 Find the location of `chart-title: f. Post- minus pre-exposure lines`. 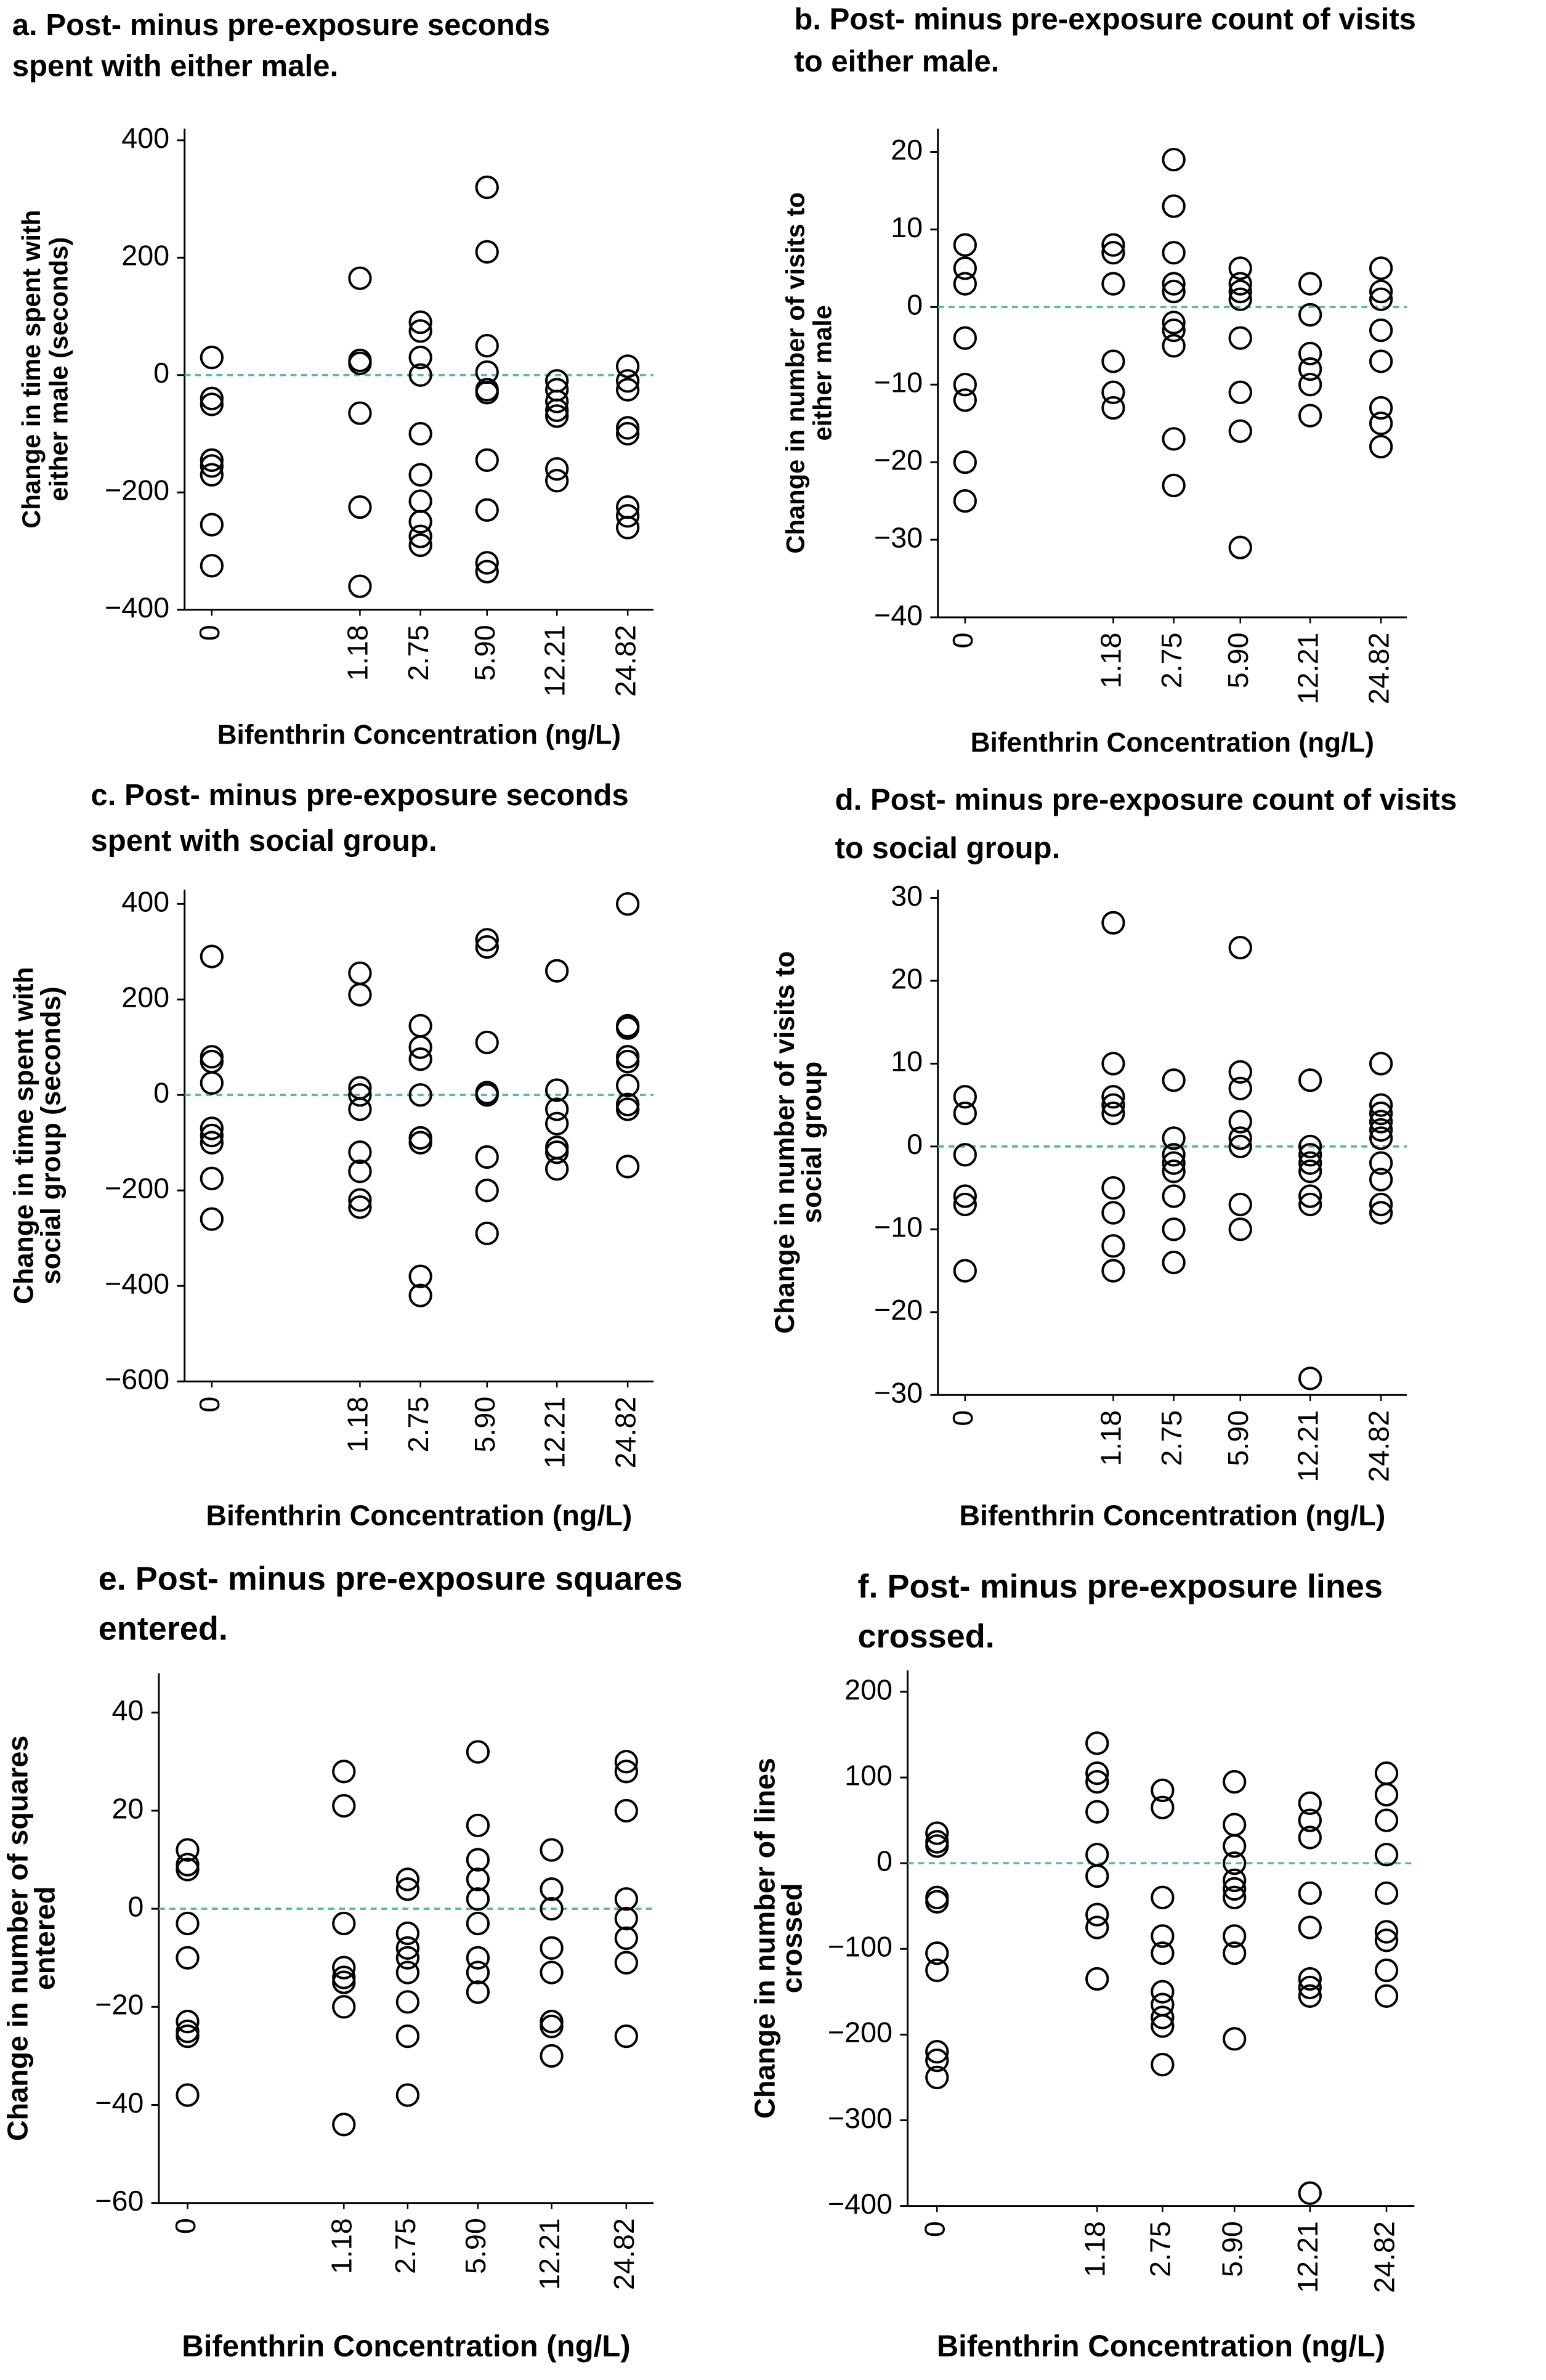

chart-title: f. Post- minus pre-exposure lines is located at coordinates (1120, 1586).